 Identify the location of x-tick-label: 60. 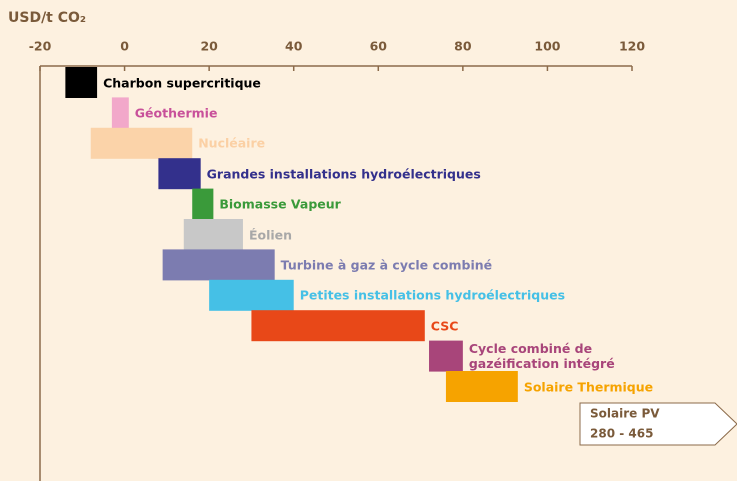
(379, 46).